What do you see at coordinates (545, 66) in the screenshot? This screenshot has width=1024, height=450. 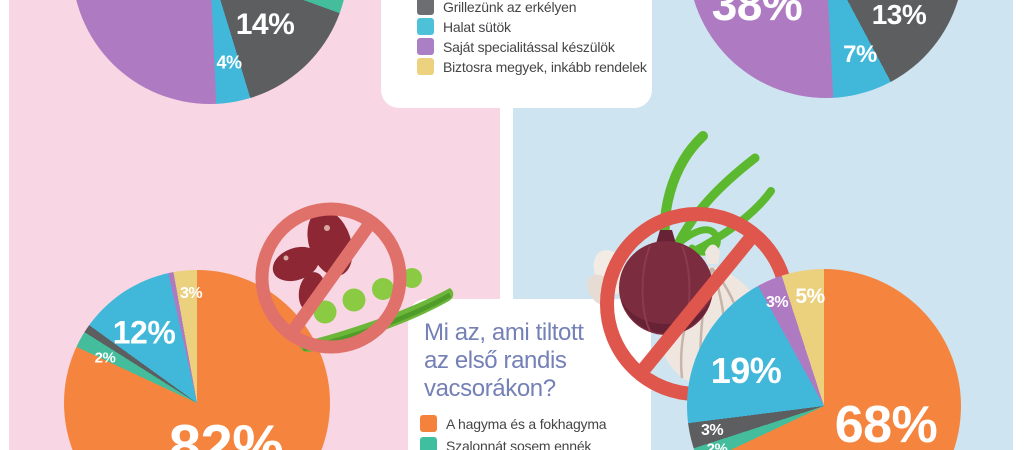 I see `legend-label: Biztosra megyek, inkább rendelek` at bounding box center [545, 66].